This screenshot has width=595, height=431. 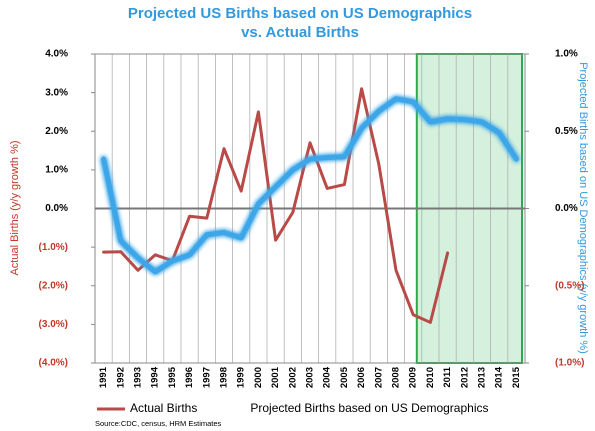 I want to click on source-note: Source:CDC, census, HRM Estimates, so click(x=158, y=423).